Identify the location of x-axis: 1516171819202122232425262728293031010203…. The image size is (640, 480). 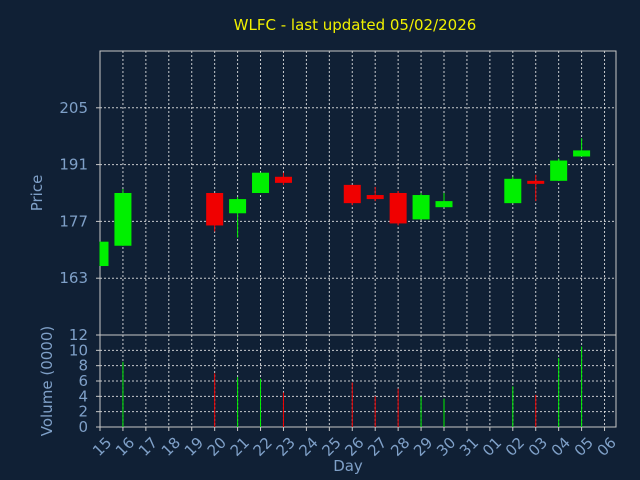
(354, 443).